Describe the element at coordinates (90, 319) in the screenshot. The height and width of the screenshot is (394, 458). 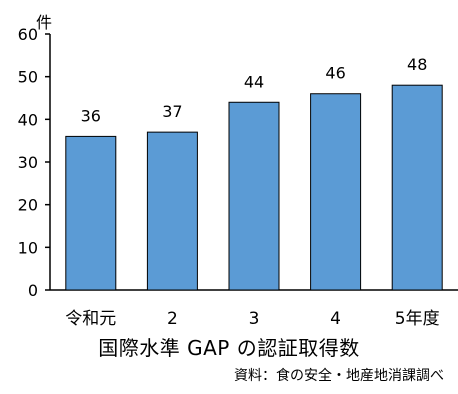
I see `x-category-label: 令和元` at that location.